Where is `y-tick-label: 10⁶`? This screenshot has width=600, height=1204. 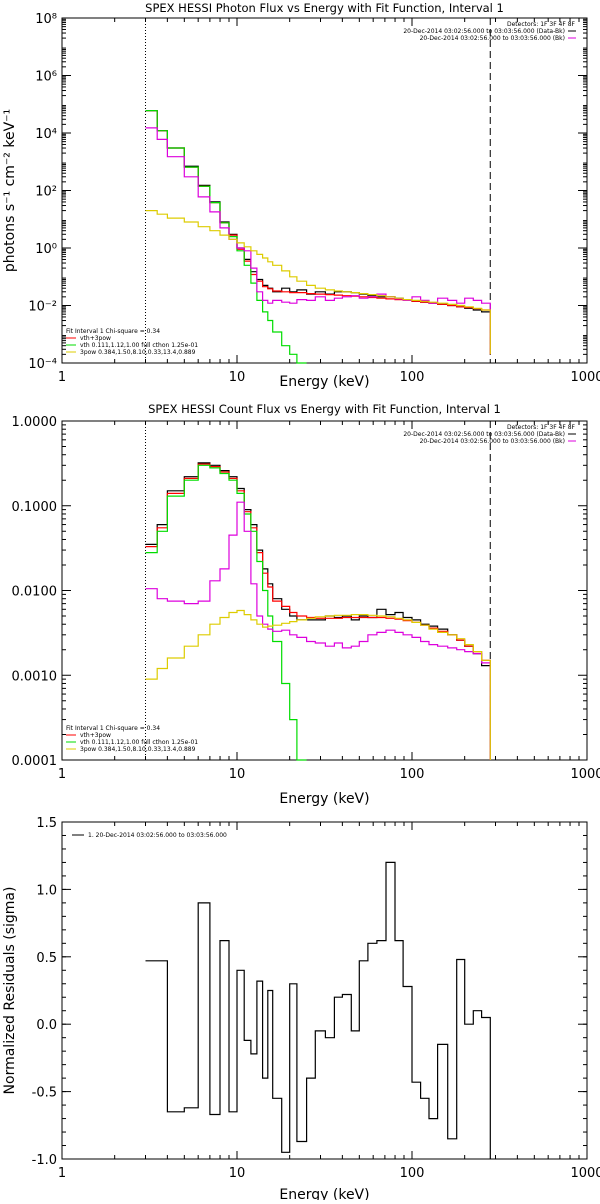 y-tick-label: 10⁶ is located at coordinates (46, 77).